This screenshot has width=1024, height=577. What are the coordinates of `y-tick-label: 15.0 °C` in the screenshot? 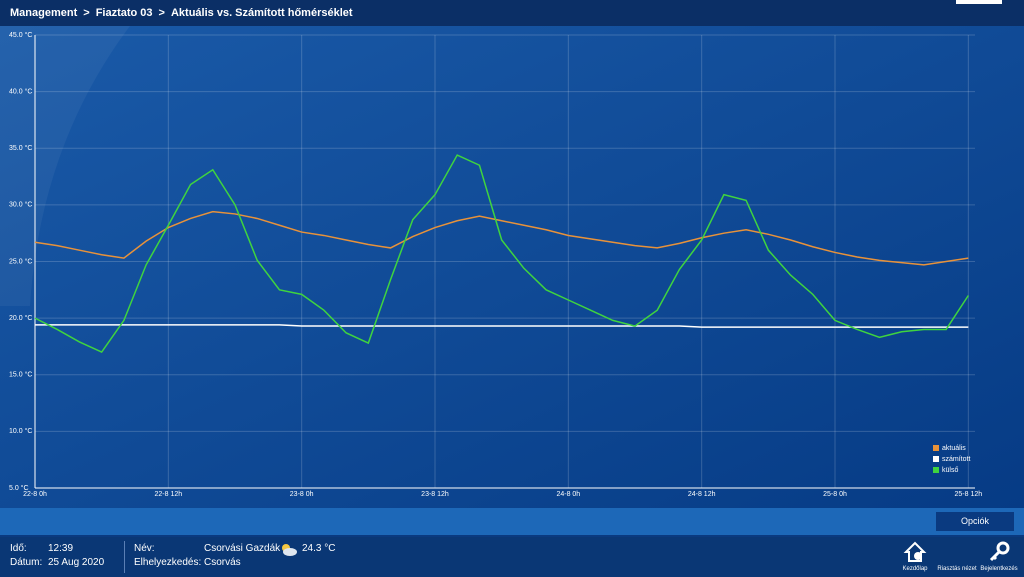 It's located at (20, 375).